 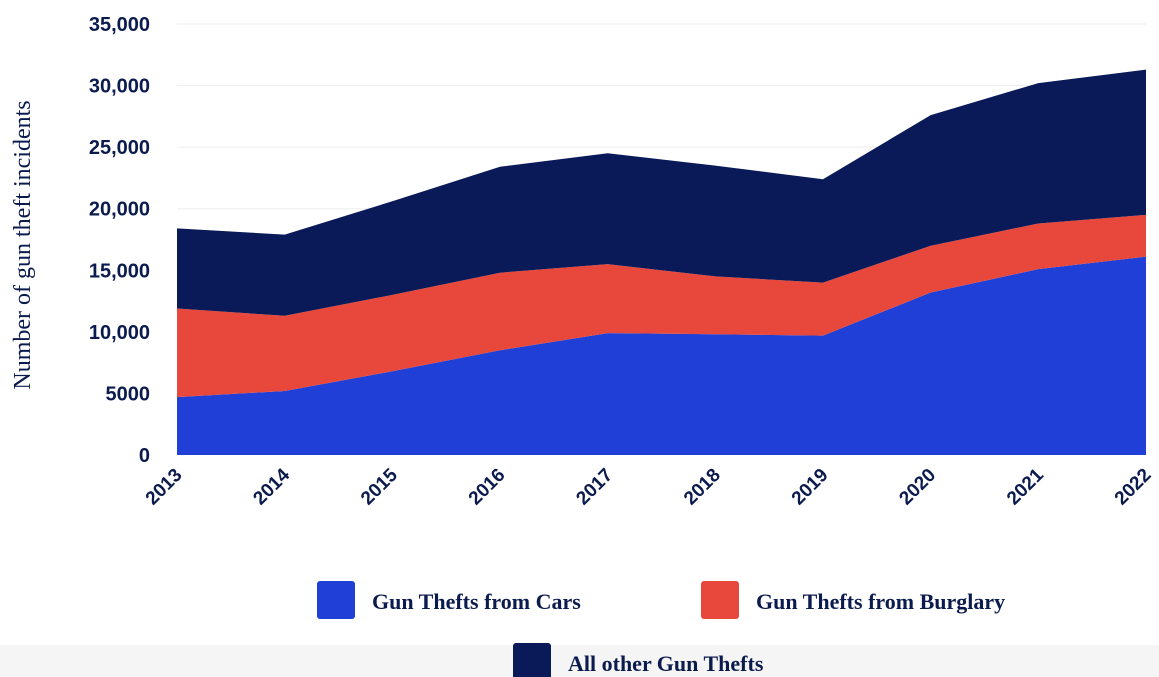 What do you see at coordinates (119, 25) in the screenshot?
I see `y-tick-label: 35,000` at bounding box center [119, 25].